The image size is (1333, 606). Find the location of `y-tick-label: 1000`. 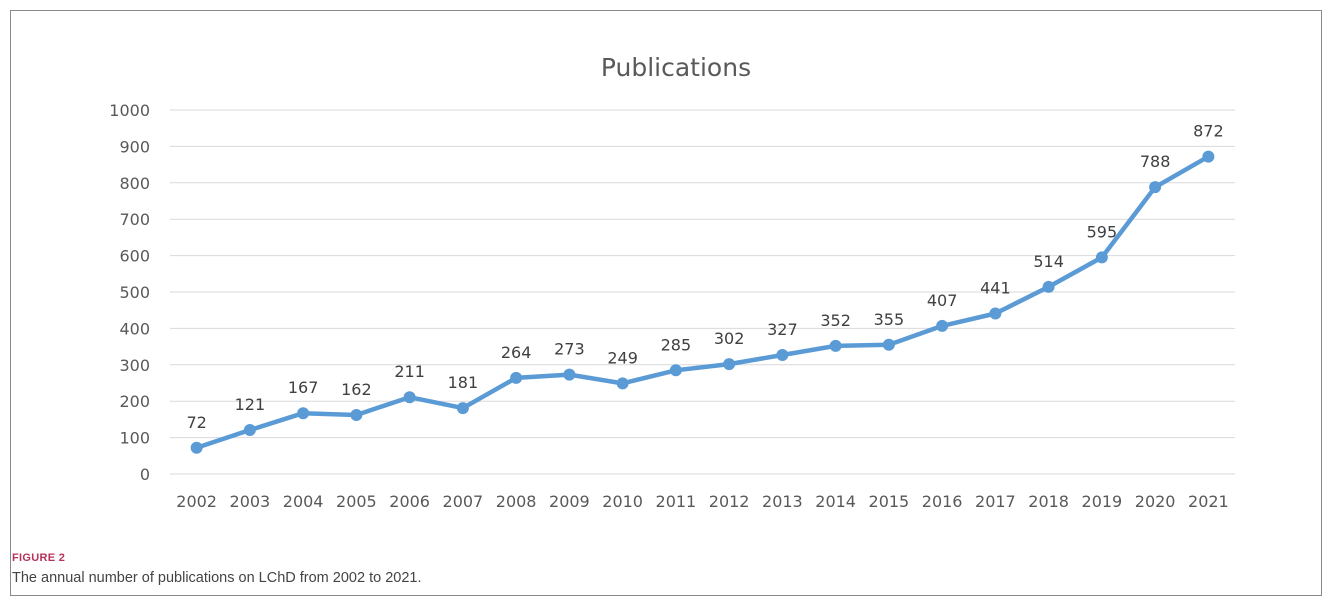

y-tick-label: 1000 is located at coordinates (129, 110).